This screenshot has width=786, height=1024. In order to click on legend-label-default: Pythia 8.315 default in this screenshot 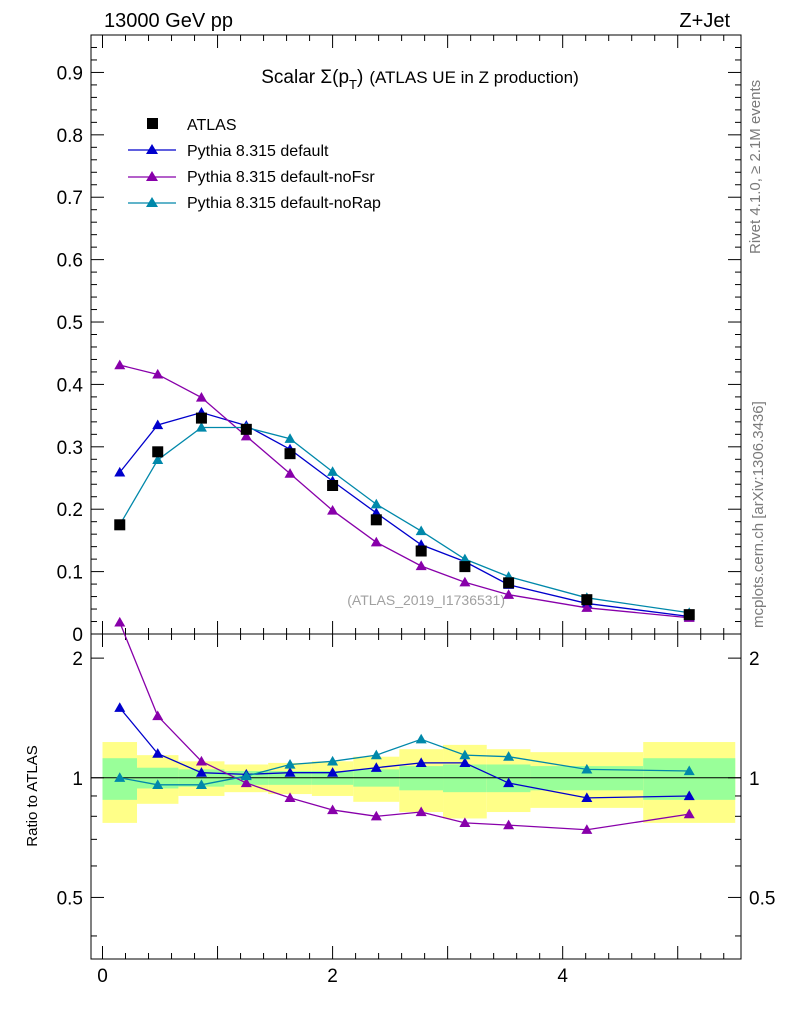, I will do `click(258, 151)`.